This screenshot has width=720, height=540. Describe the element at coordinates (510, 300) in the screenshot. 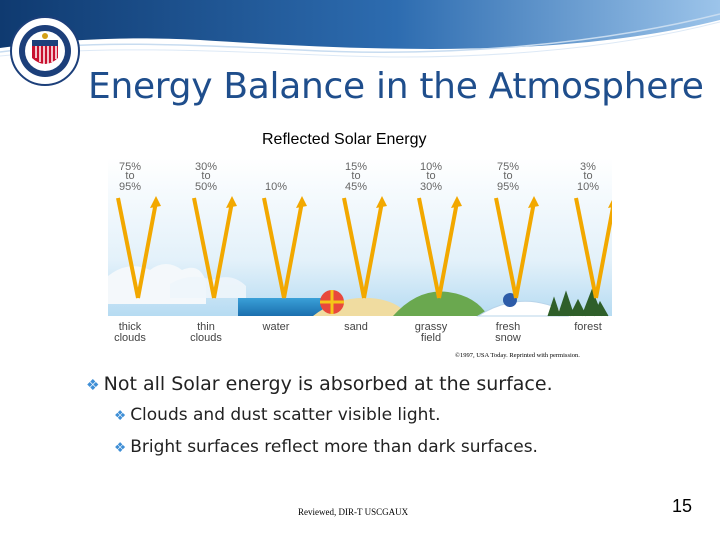

I see `snow-figure` at that location.